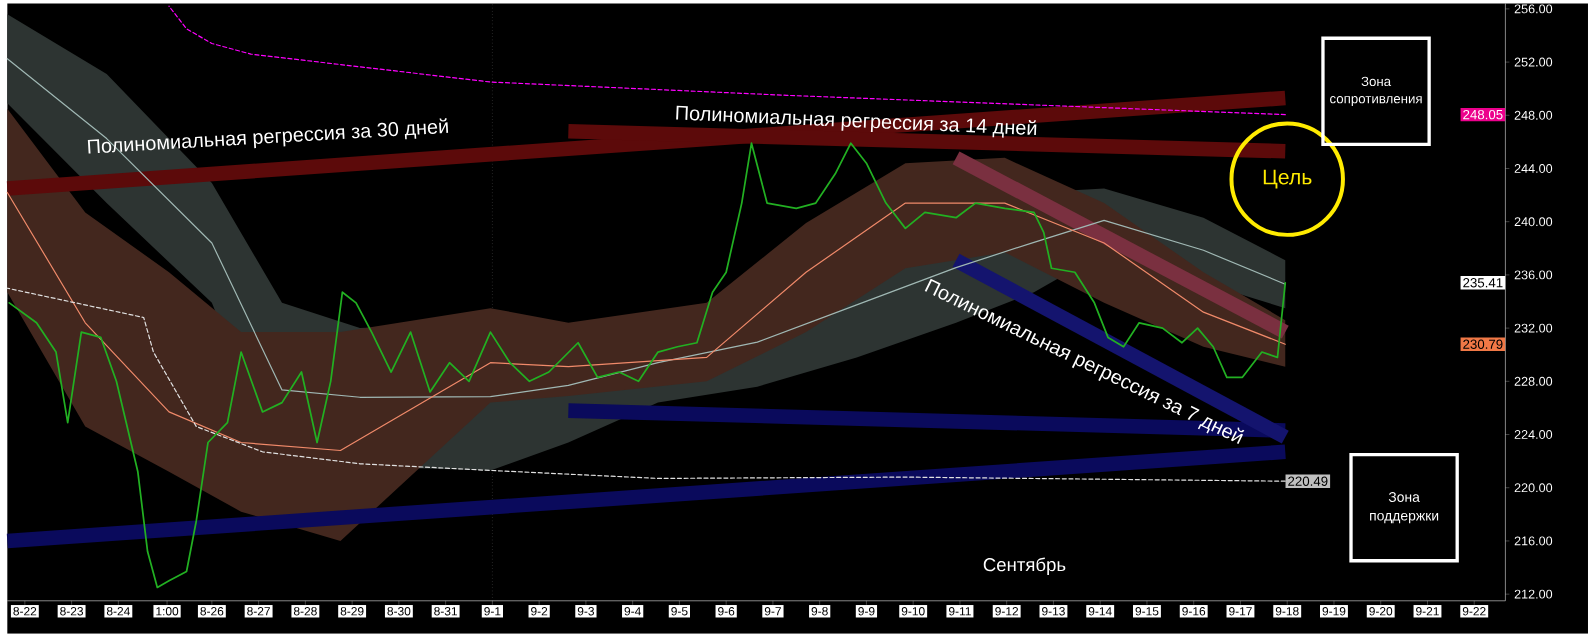 The image size is (1588, 634). Describe the element at coordinates (1007, 611) in the screenshot. I see `x-tick-label: 9-12` at that location.